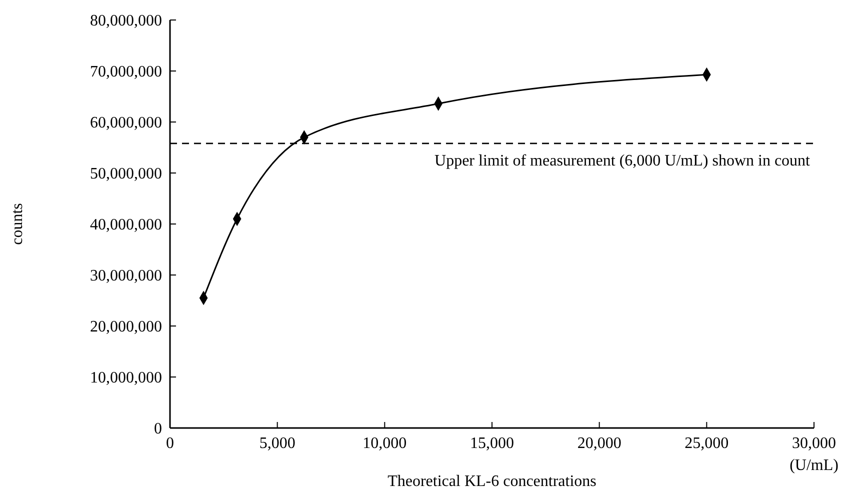 The image size is (859, 498). I want to click on x-axis-title: Theoretical KL-6 concentrations, so click(492, 481).